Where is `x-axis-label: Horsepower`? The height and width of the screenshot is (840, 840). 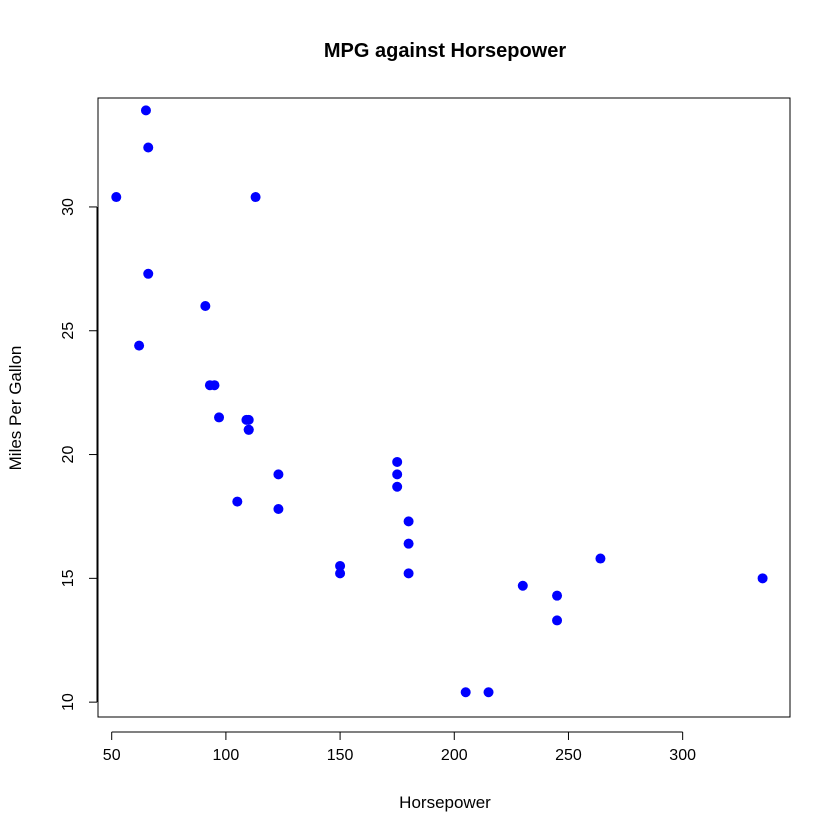
x-axis-label: Horsepower is located at coordinates (445, 802).